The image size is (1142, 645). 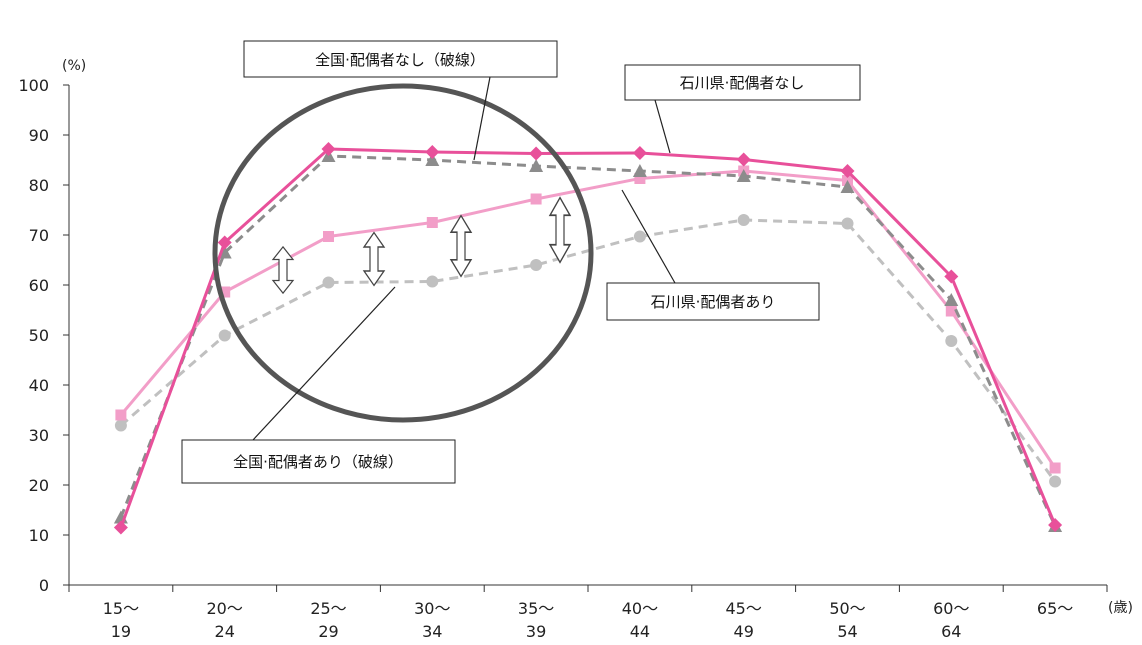 What do you see at coordinates (39, 285) in the screenshot?
I see `y-tick-label: 60` at bounding box center [39, 285].